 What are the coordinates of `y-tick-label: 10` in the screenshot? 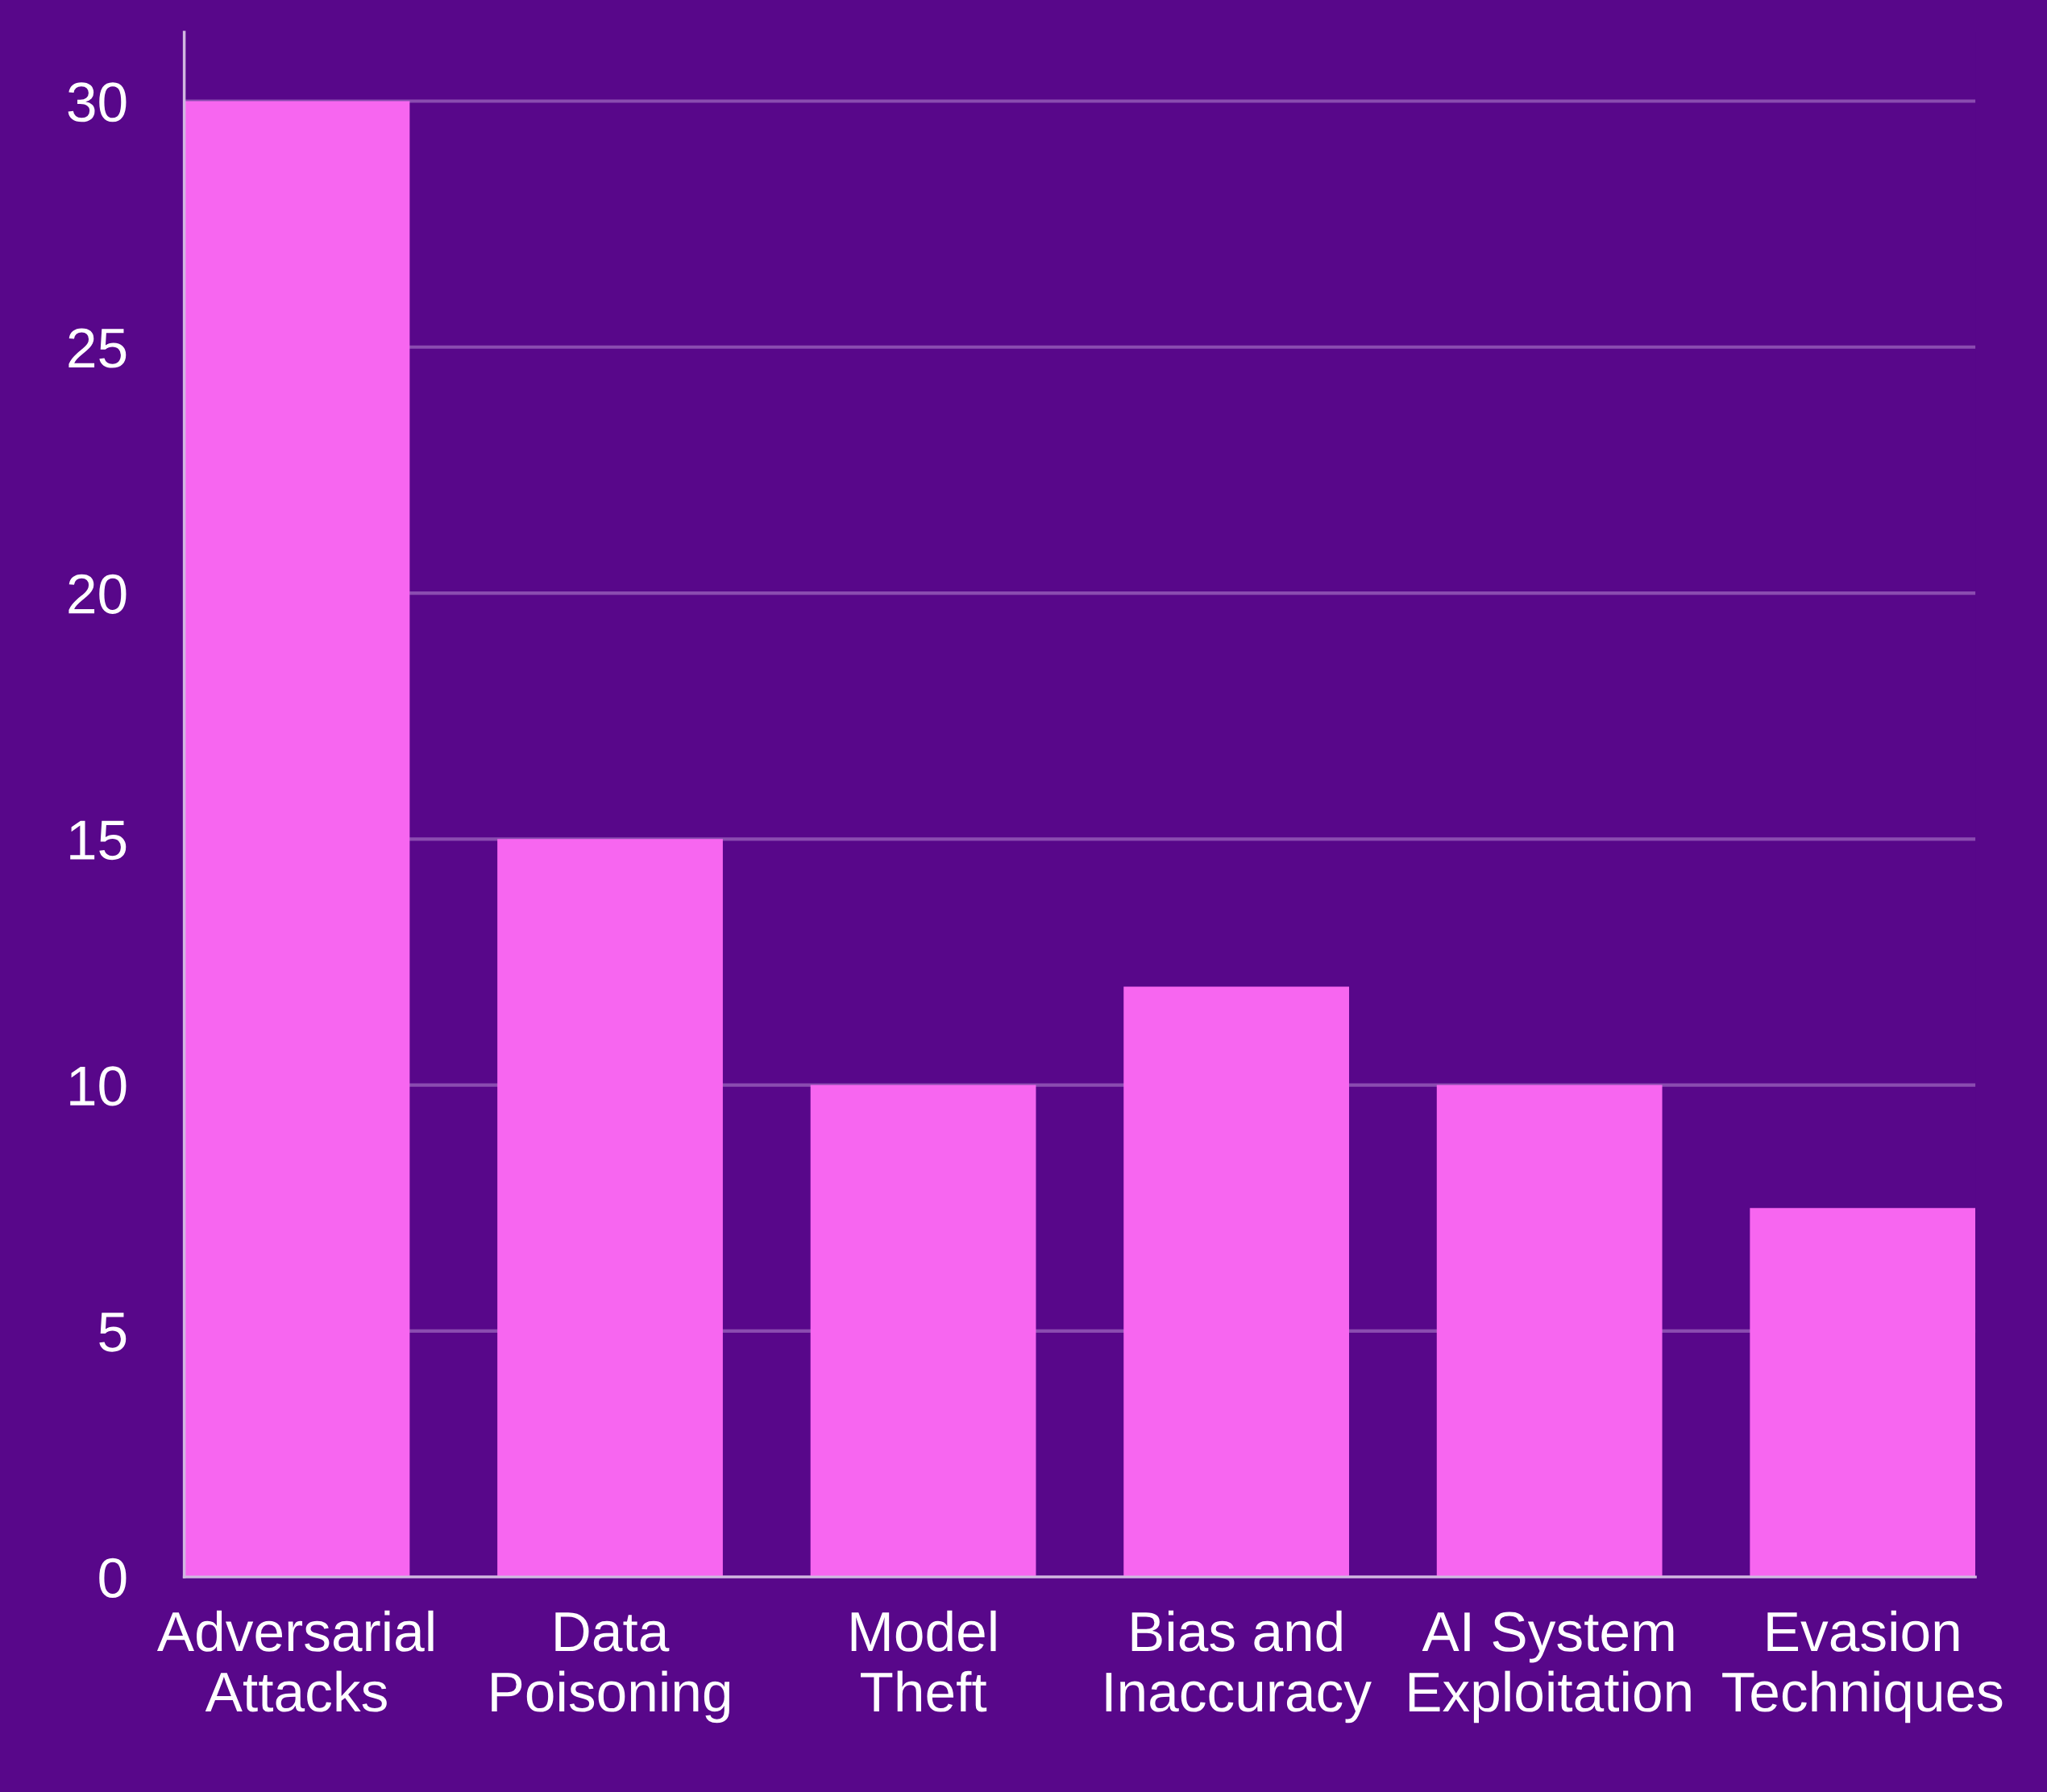 It's located at (98, 1086).